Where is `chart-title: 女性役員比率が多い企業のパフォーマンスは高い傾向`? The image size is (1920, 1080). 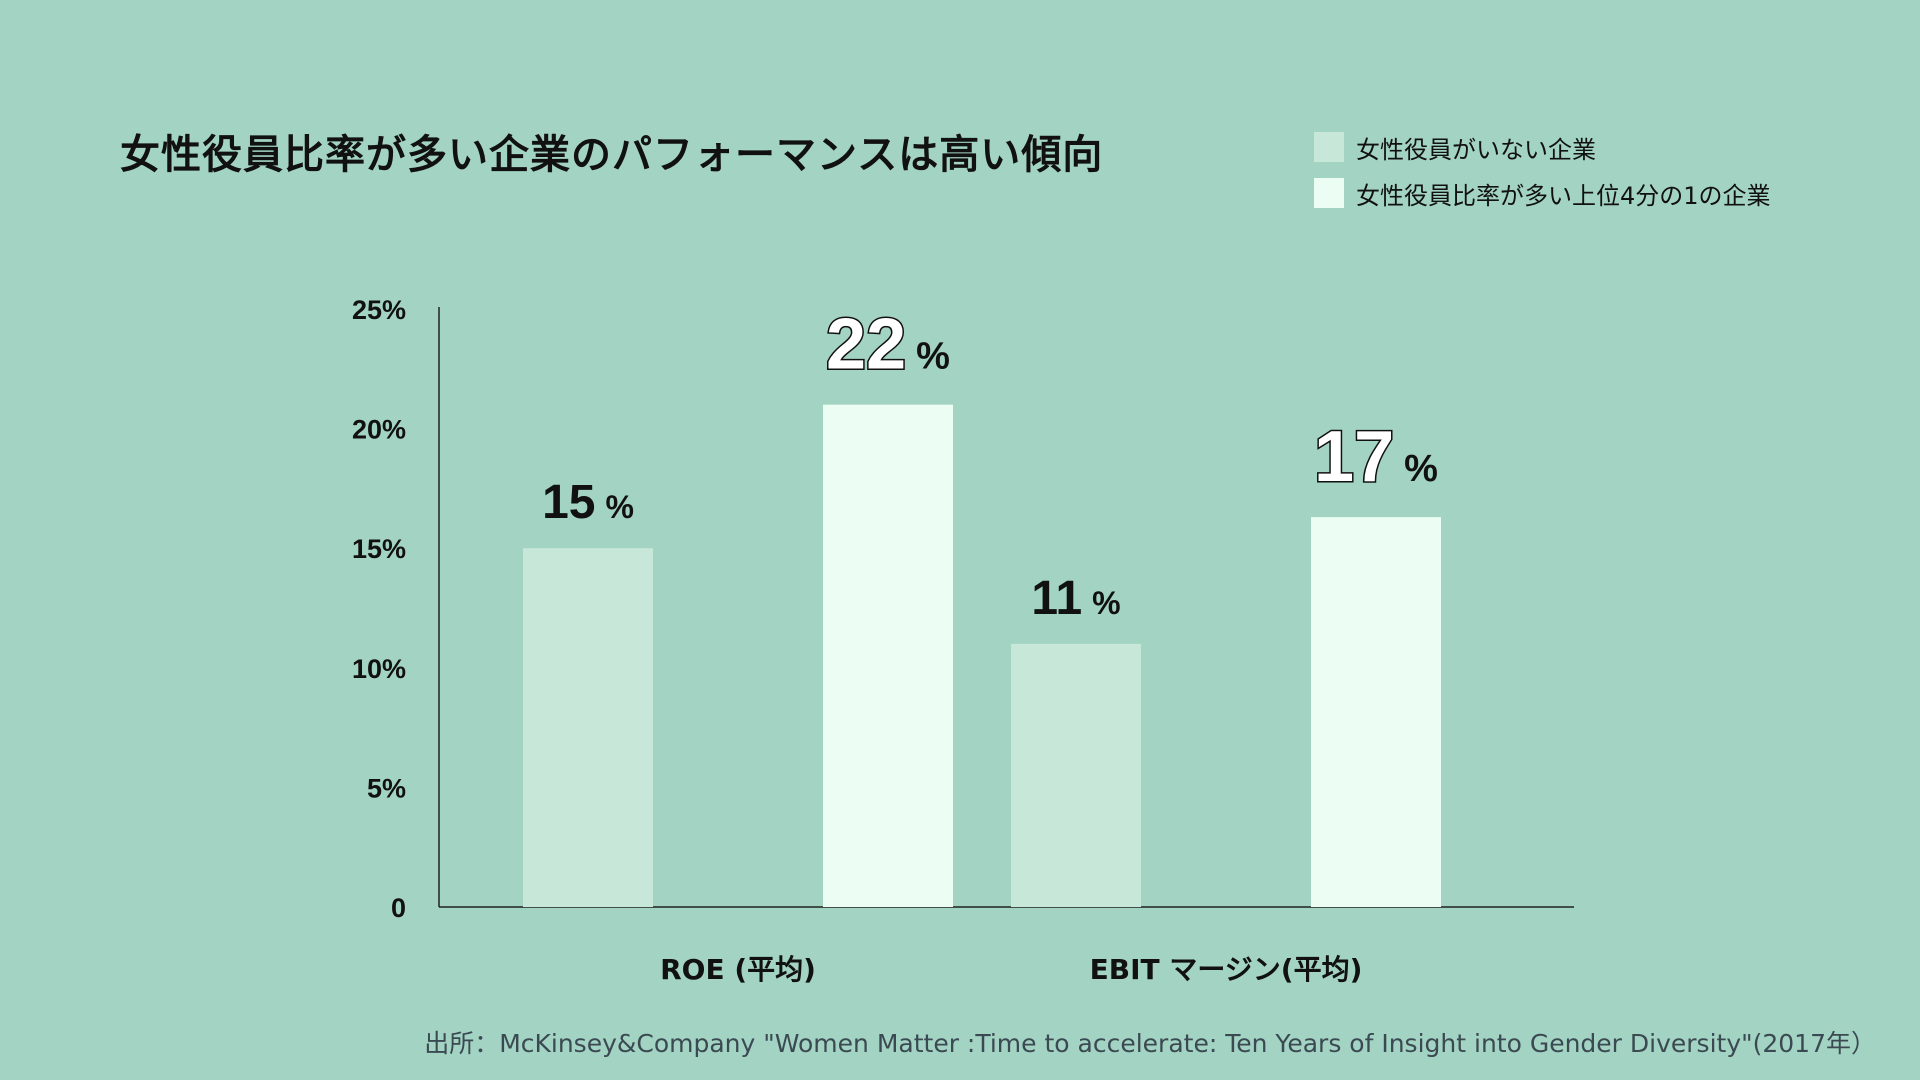
chart-title: 女性役員比率が多い企業のパフォーマンスは高い傾向 is located at coordinates (612, 155).